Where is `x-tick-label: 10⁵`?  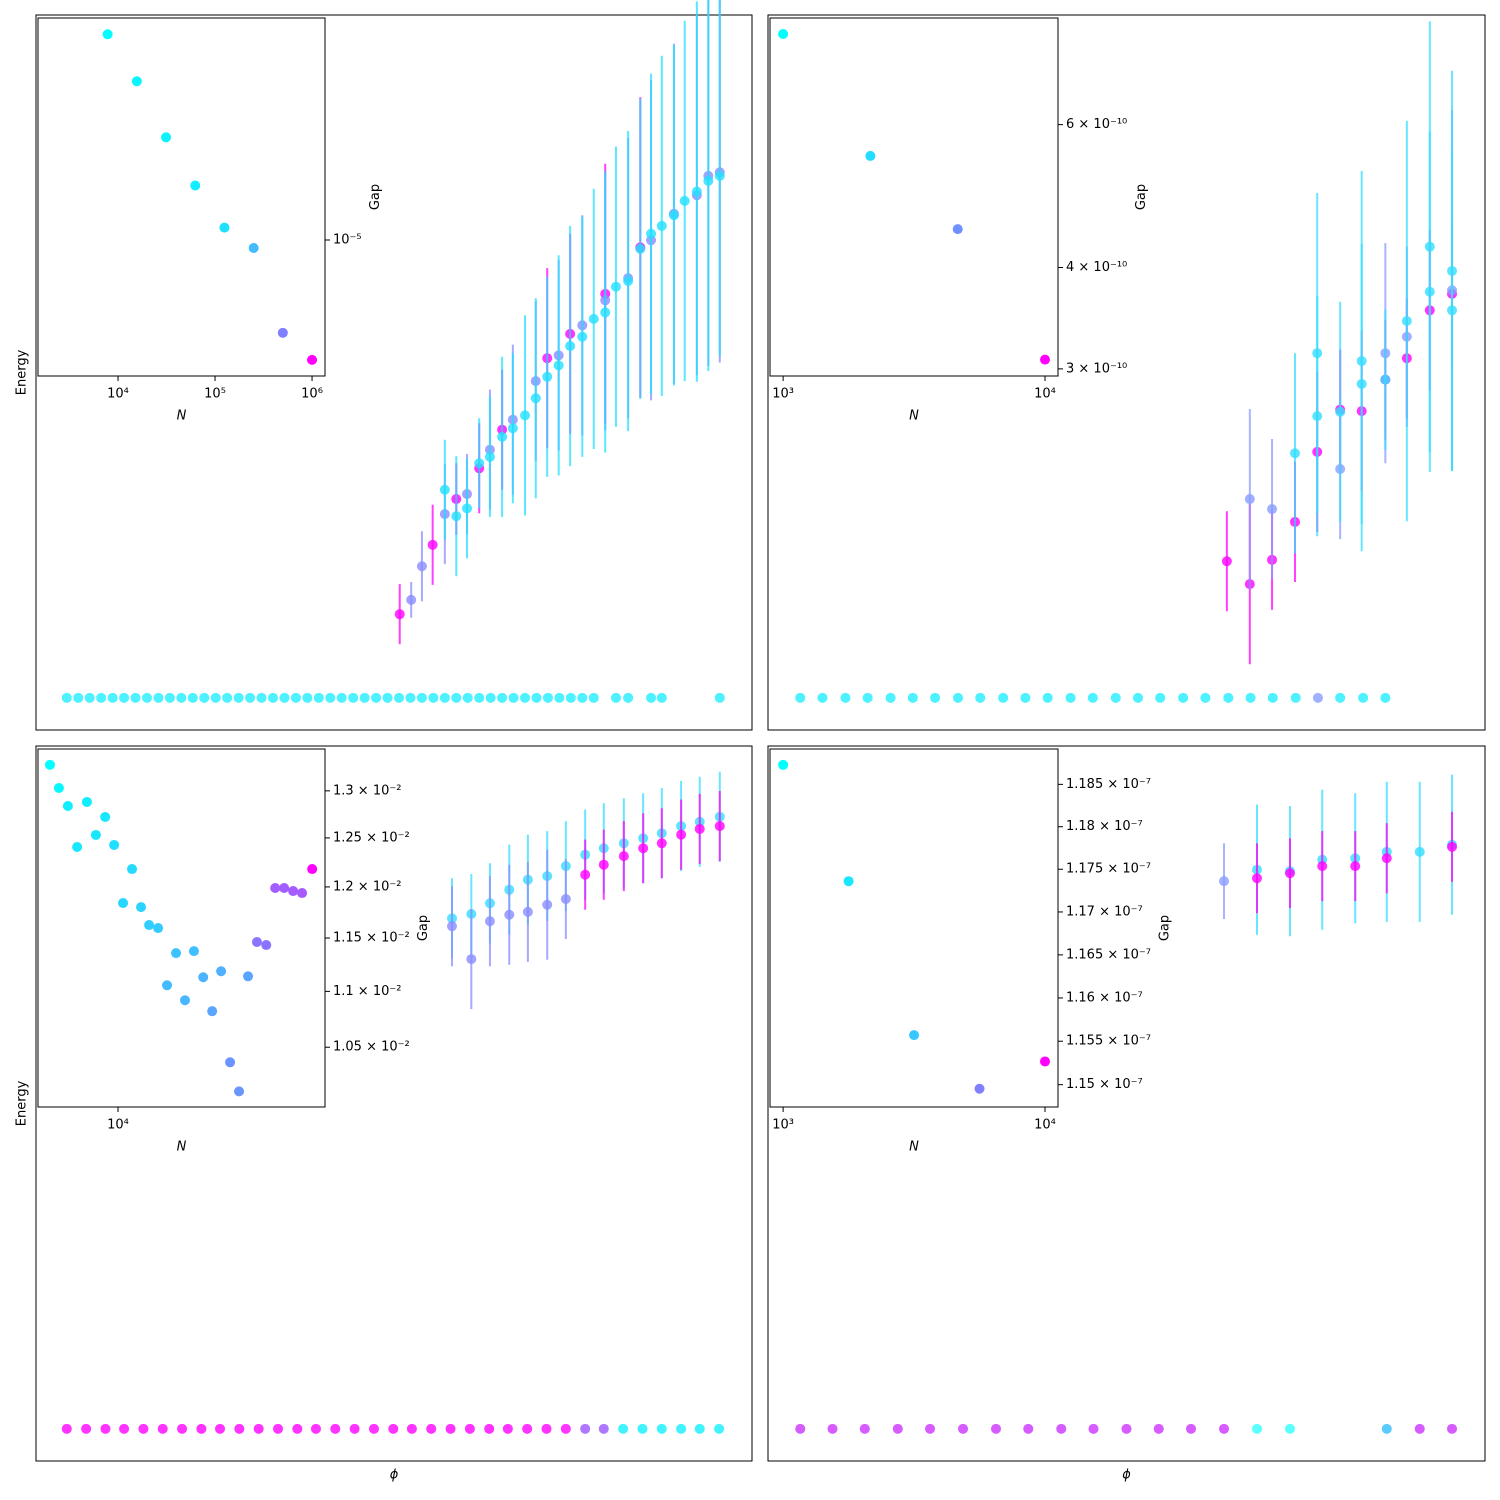
x-tick-label: 10⁵ is located at coordinates (215, 394).